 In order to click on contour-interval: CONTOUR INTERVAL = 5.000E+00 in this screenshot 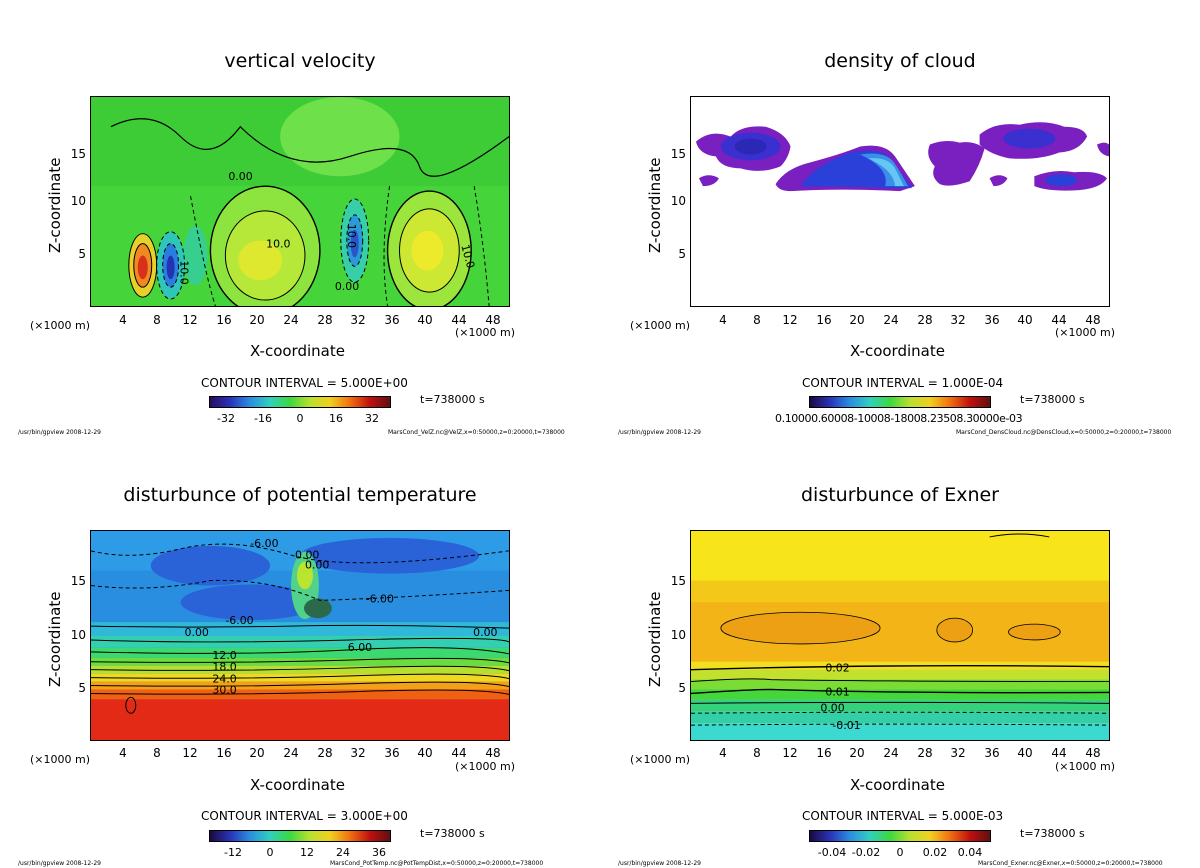, I will do `click(304, 383)`.